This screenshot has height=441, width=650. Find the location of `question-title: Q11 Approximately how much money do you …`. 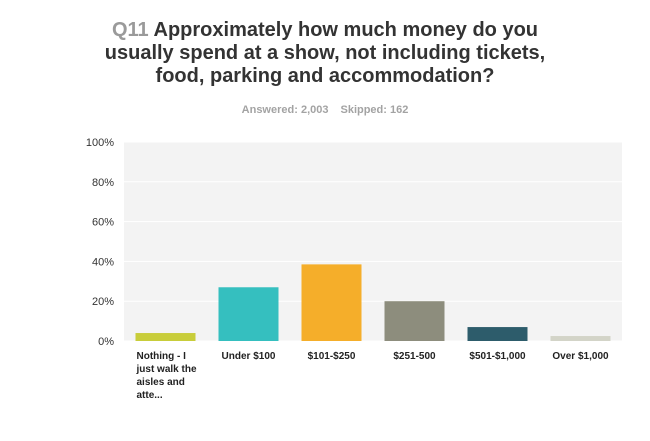

question-title: Q11 Approximately how much money do you … is located at coordinates (325, 53).